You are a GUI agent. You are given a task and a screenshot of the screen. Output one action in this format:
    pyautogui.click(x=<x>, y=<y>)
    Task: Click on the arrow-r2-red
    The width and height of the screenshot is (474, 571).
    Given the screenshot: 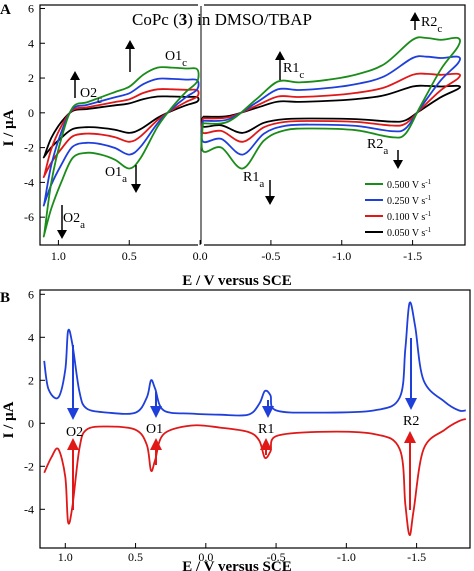 What is the action you would take?
    pyautogui.click(x=410, y=470)
    